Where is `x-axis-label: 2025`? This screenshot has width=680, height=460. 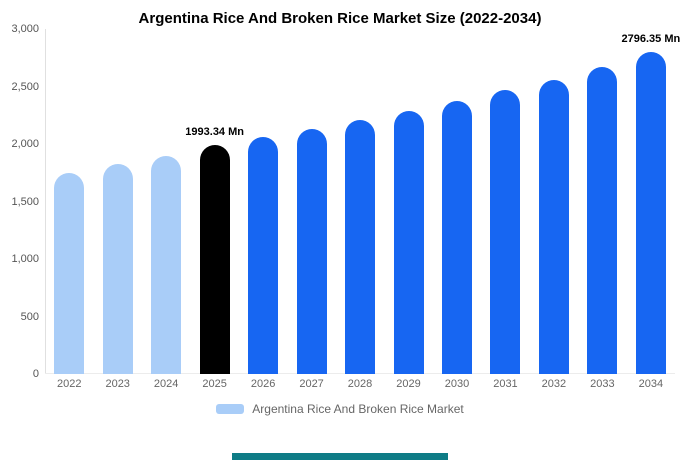
x-axis-label: 2025 is located at coordinates (214, 384).